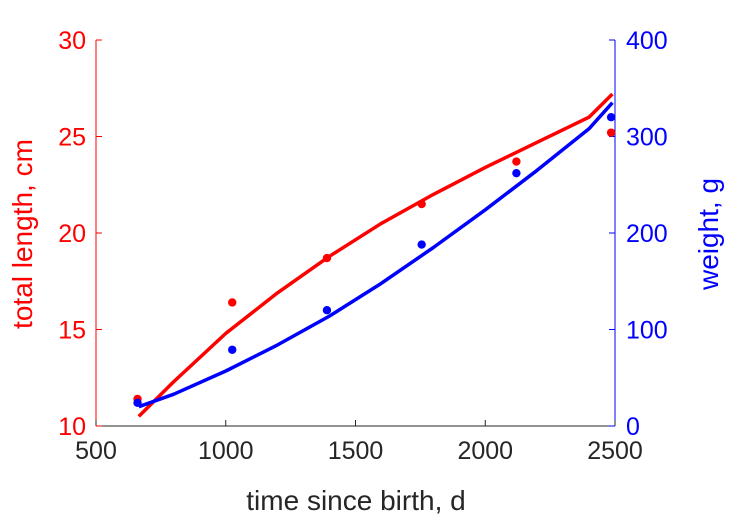  What do you see at coordinates (72, 138) in the screenshot?
I see `y-left-tick-label: 25` at bounding box center [72, 138].